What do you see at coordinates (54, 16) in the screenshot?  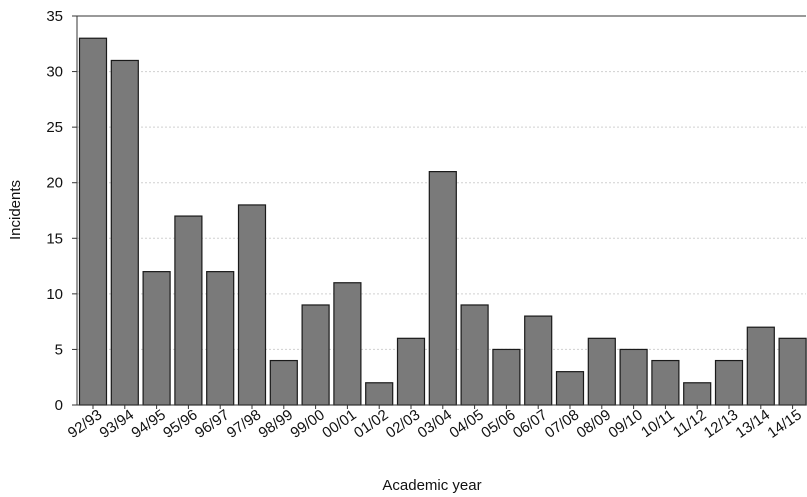 I see `y-tick-label: 35` at bounding box center [54, 16].